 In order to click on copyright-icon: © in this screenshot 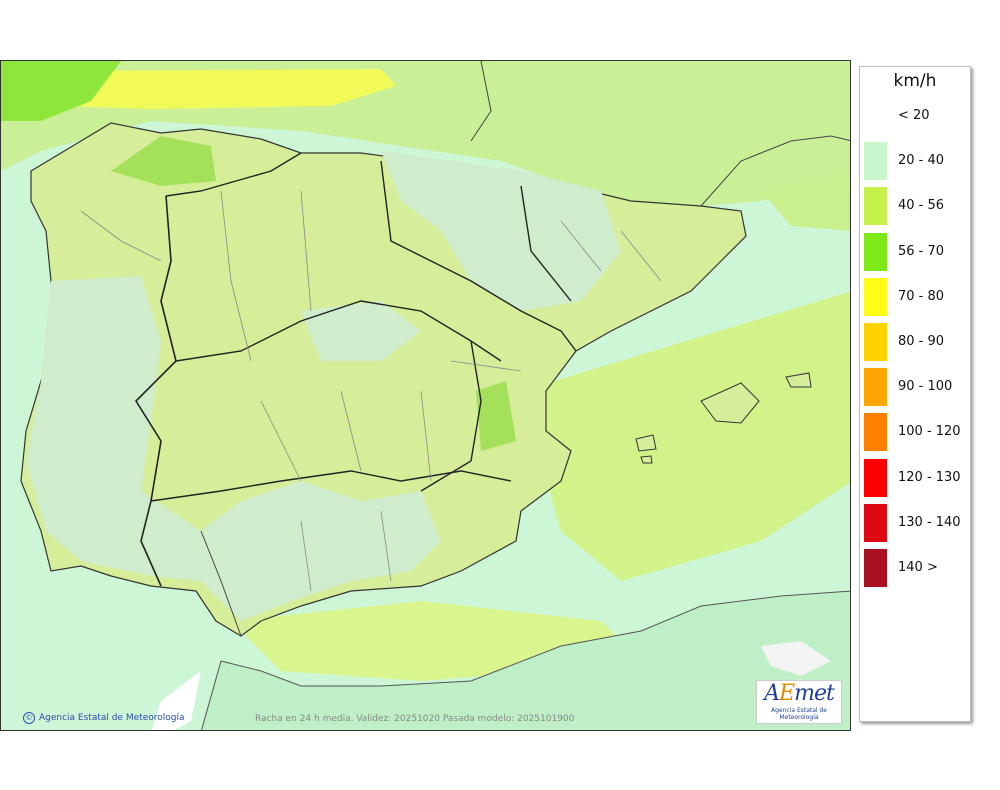, I will do `click(29, 718)`.